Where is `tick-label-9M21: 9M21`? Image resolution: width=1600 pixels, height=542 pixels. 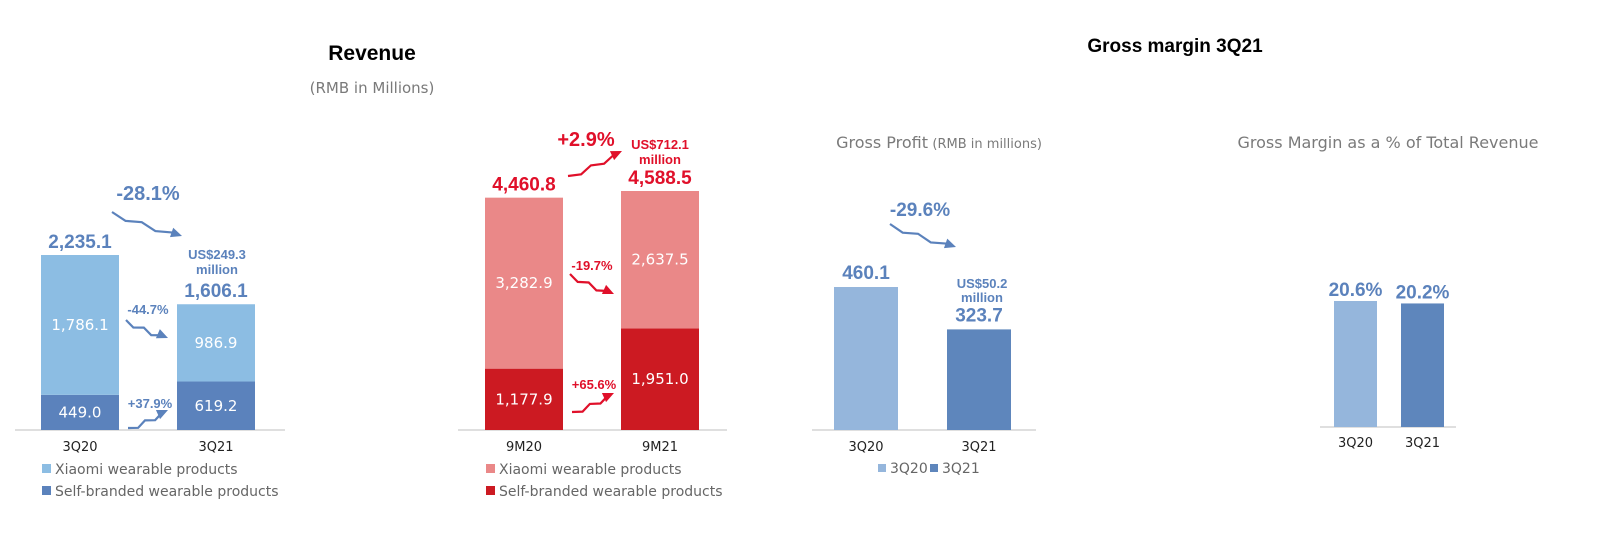
tick-label-9M21: 9M21 is located at coordinates (660, 447).